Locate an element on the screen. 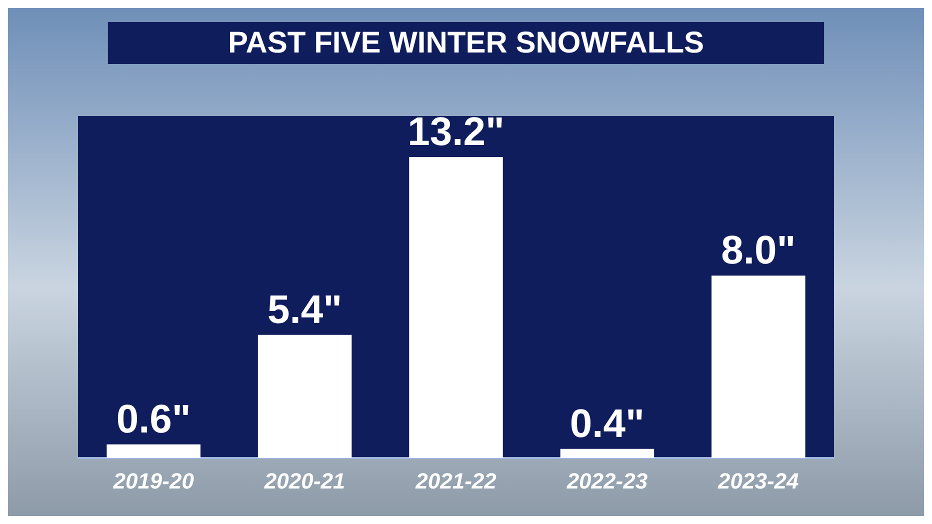  data-label: 0.4" is located at coordinates (607, 424).